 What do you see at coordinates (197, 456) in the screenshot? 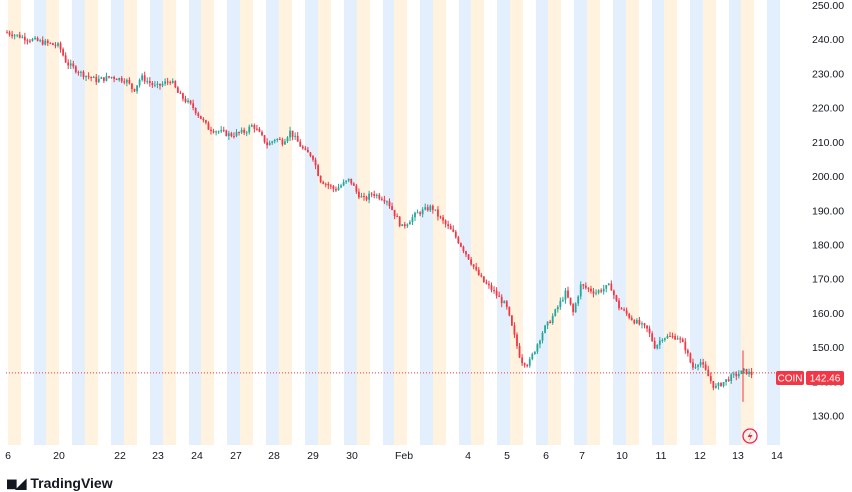
I see `date-tick-label: 24` at bounding box center [197, 456].